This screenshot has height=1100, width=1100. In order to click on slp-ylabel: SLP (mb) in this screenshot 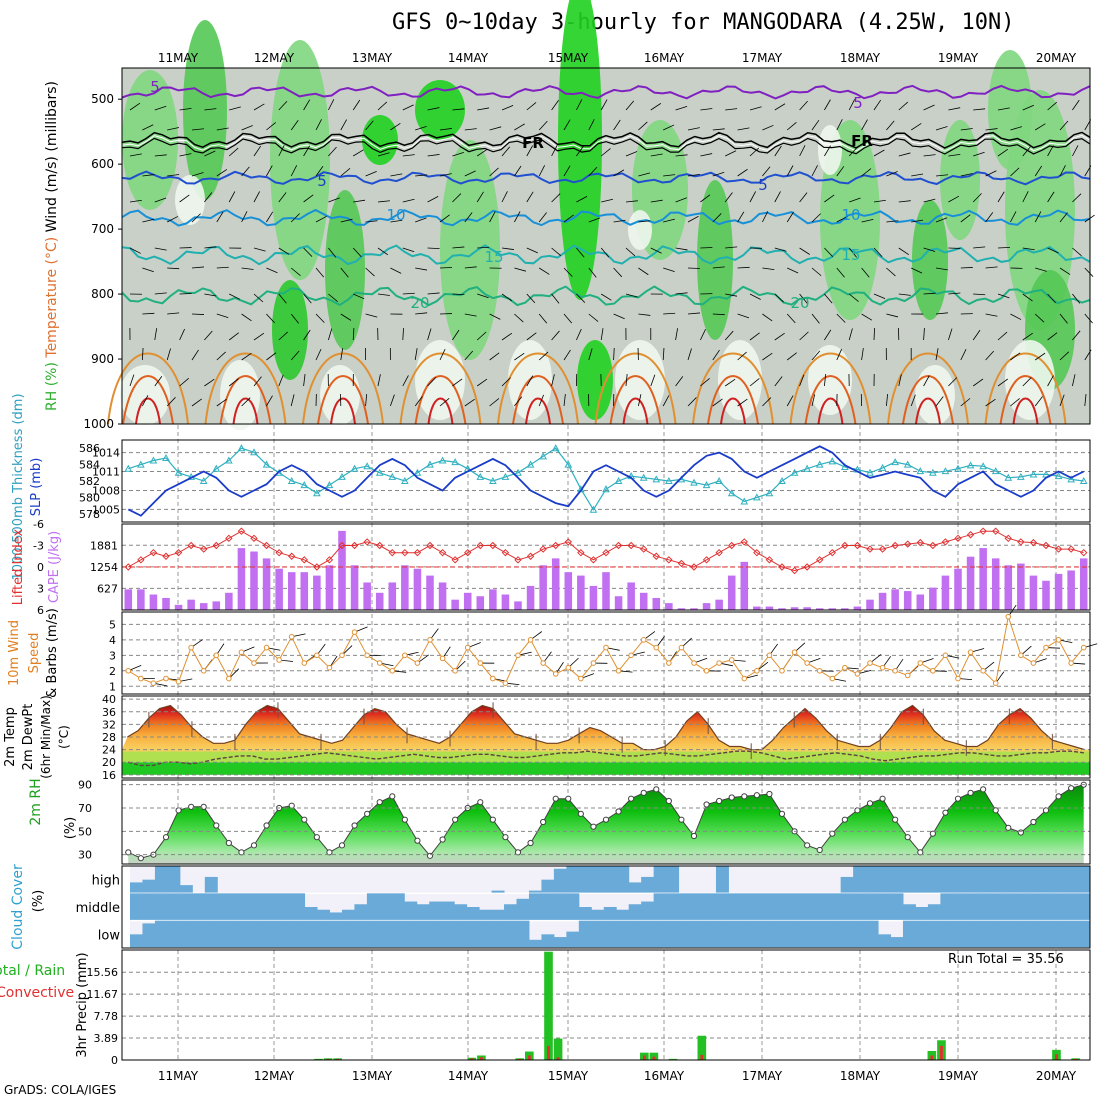, I will do `click(36, 487)`.